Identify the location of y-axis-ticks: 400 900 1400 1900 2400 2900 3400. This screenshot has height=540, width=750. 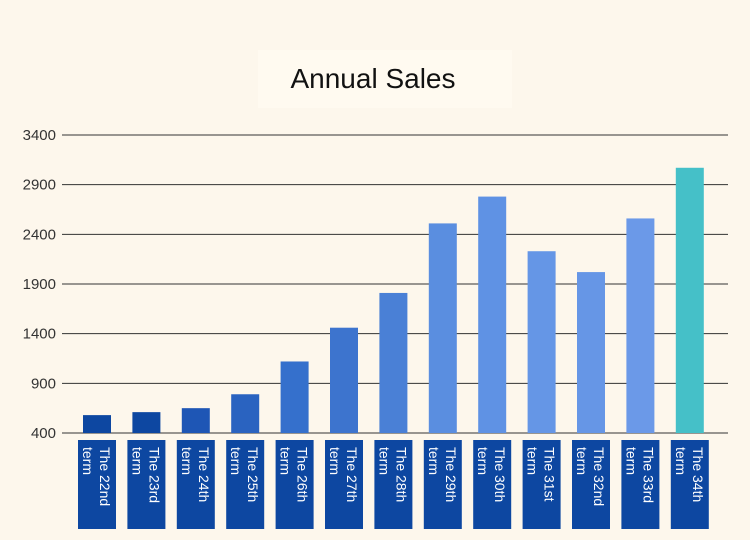
(39, 284).